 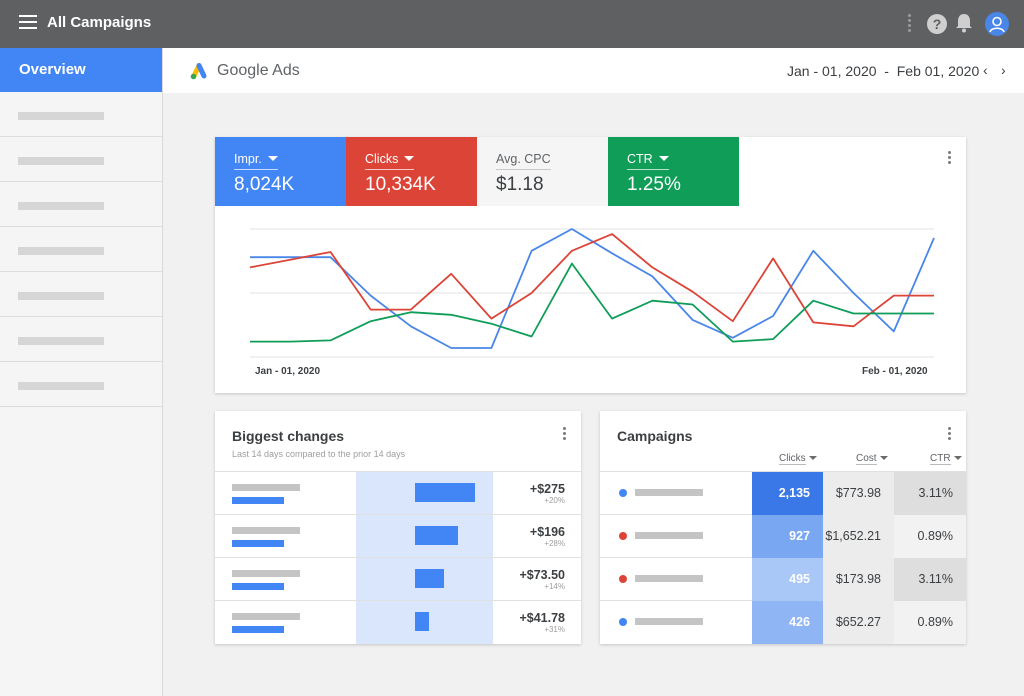 What do you see at coordinates (288, 436) in the screenshot?
I see `card-title: Biggest changes` at bounding box center [288, 436].